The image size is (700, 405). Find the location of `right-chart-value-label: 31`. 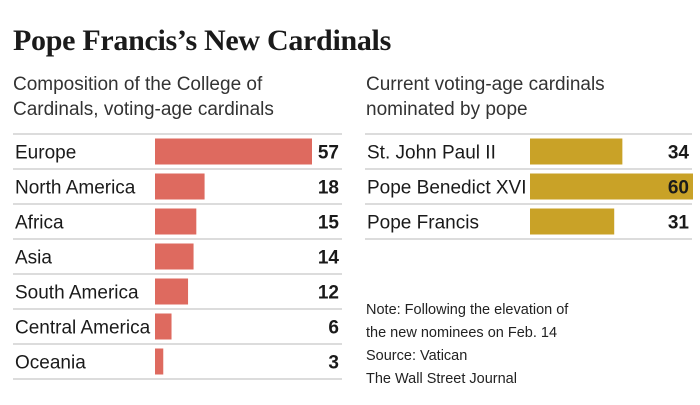

right-chart-value-label: 31 is located at coordinates (679, 223).